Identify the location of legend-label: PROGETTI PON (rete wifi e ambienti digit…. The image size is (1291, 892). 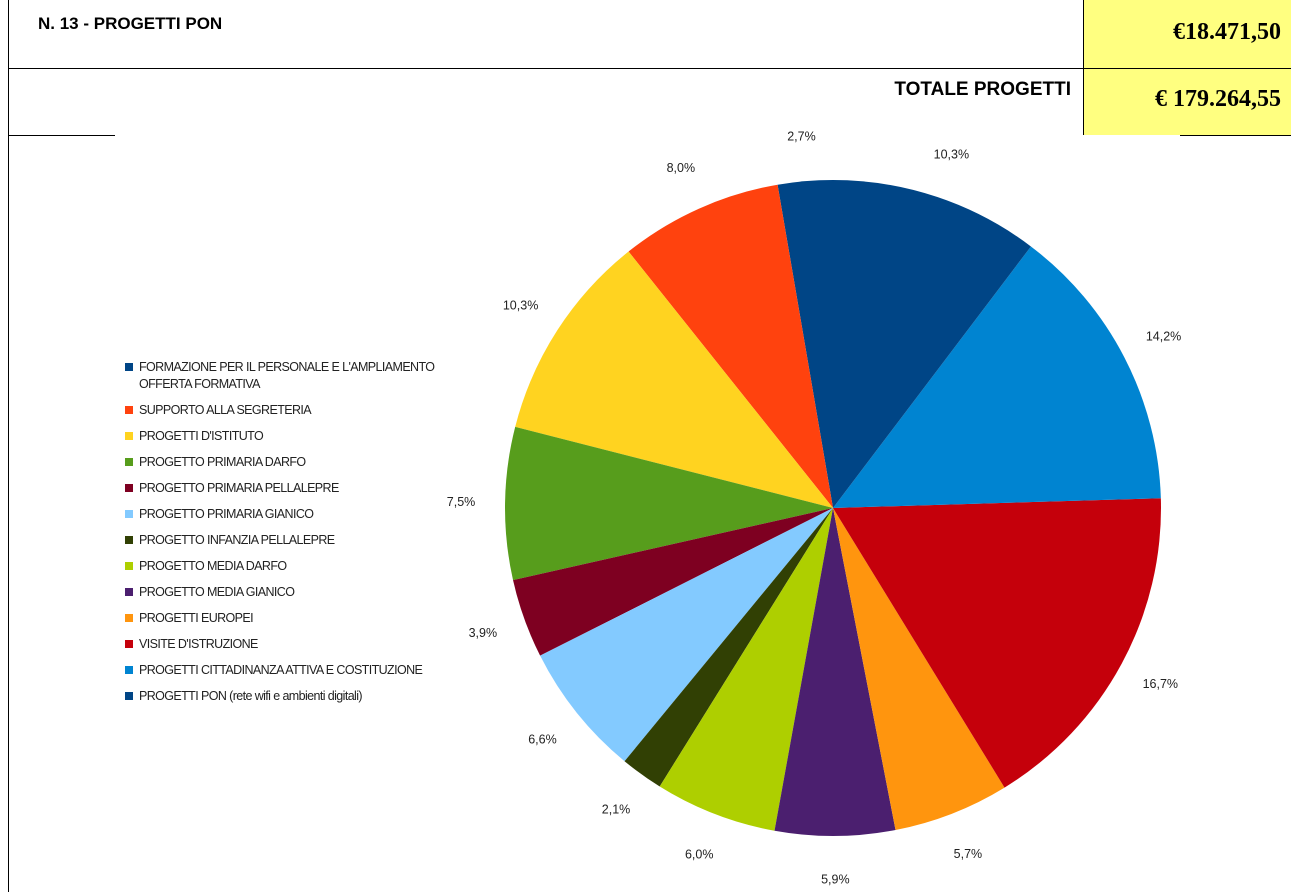
(251, 696).